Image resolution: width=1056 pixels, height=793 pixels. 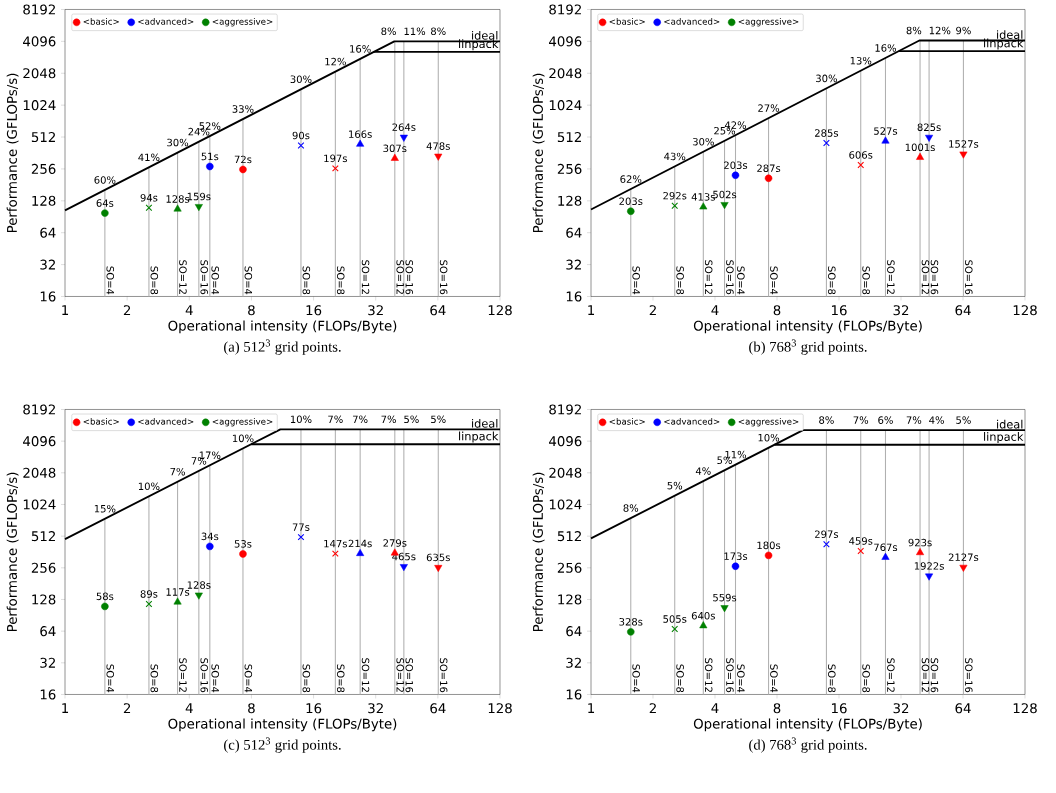 I want to click on x-tick-label: 2, so click(x=127, y=309).